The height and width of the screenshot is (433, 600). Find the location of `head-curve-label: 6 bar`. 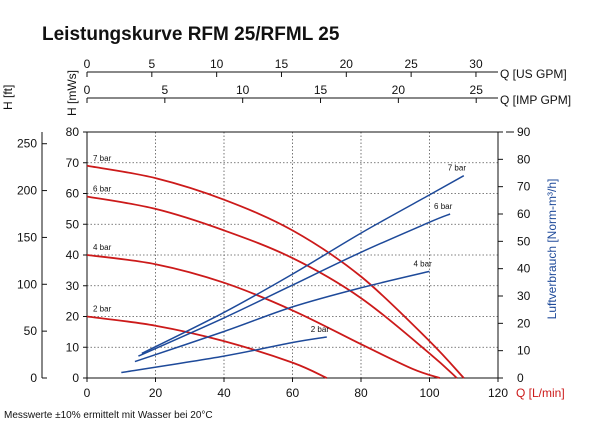

head-curve-label: 6 bar is located at coordinates (102, 189).